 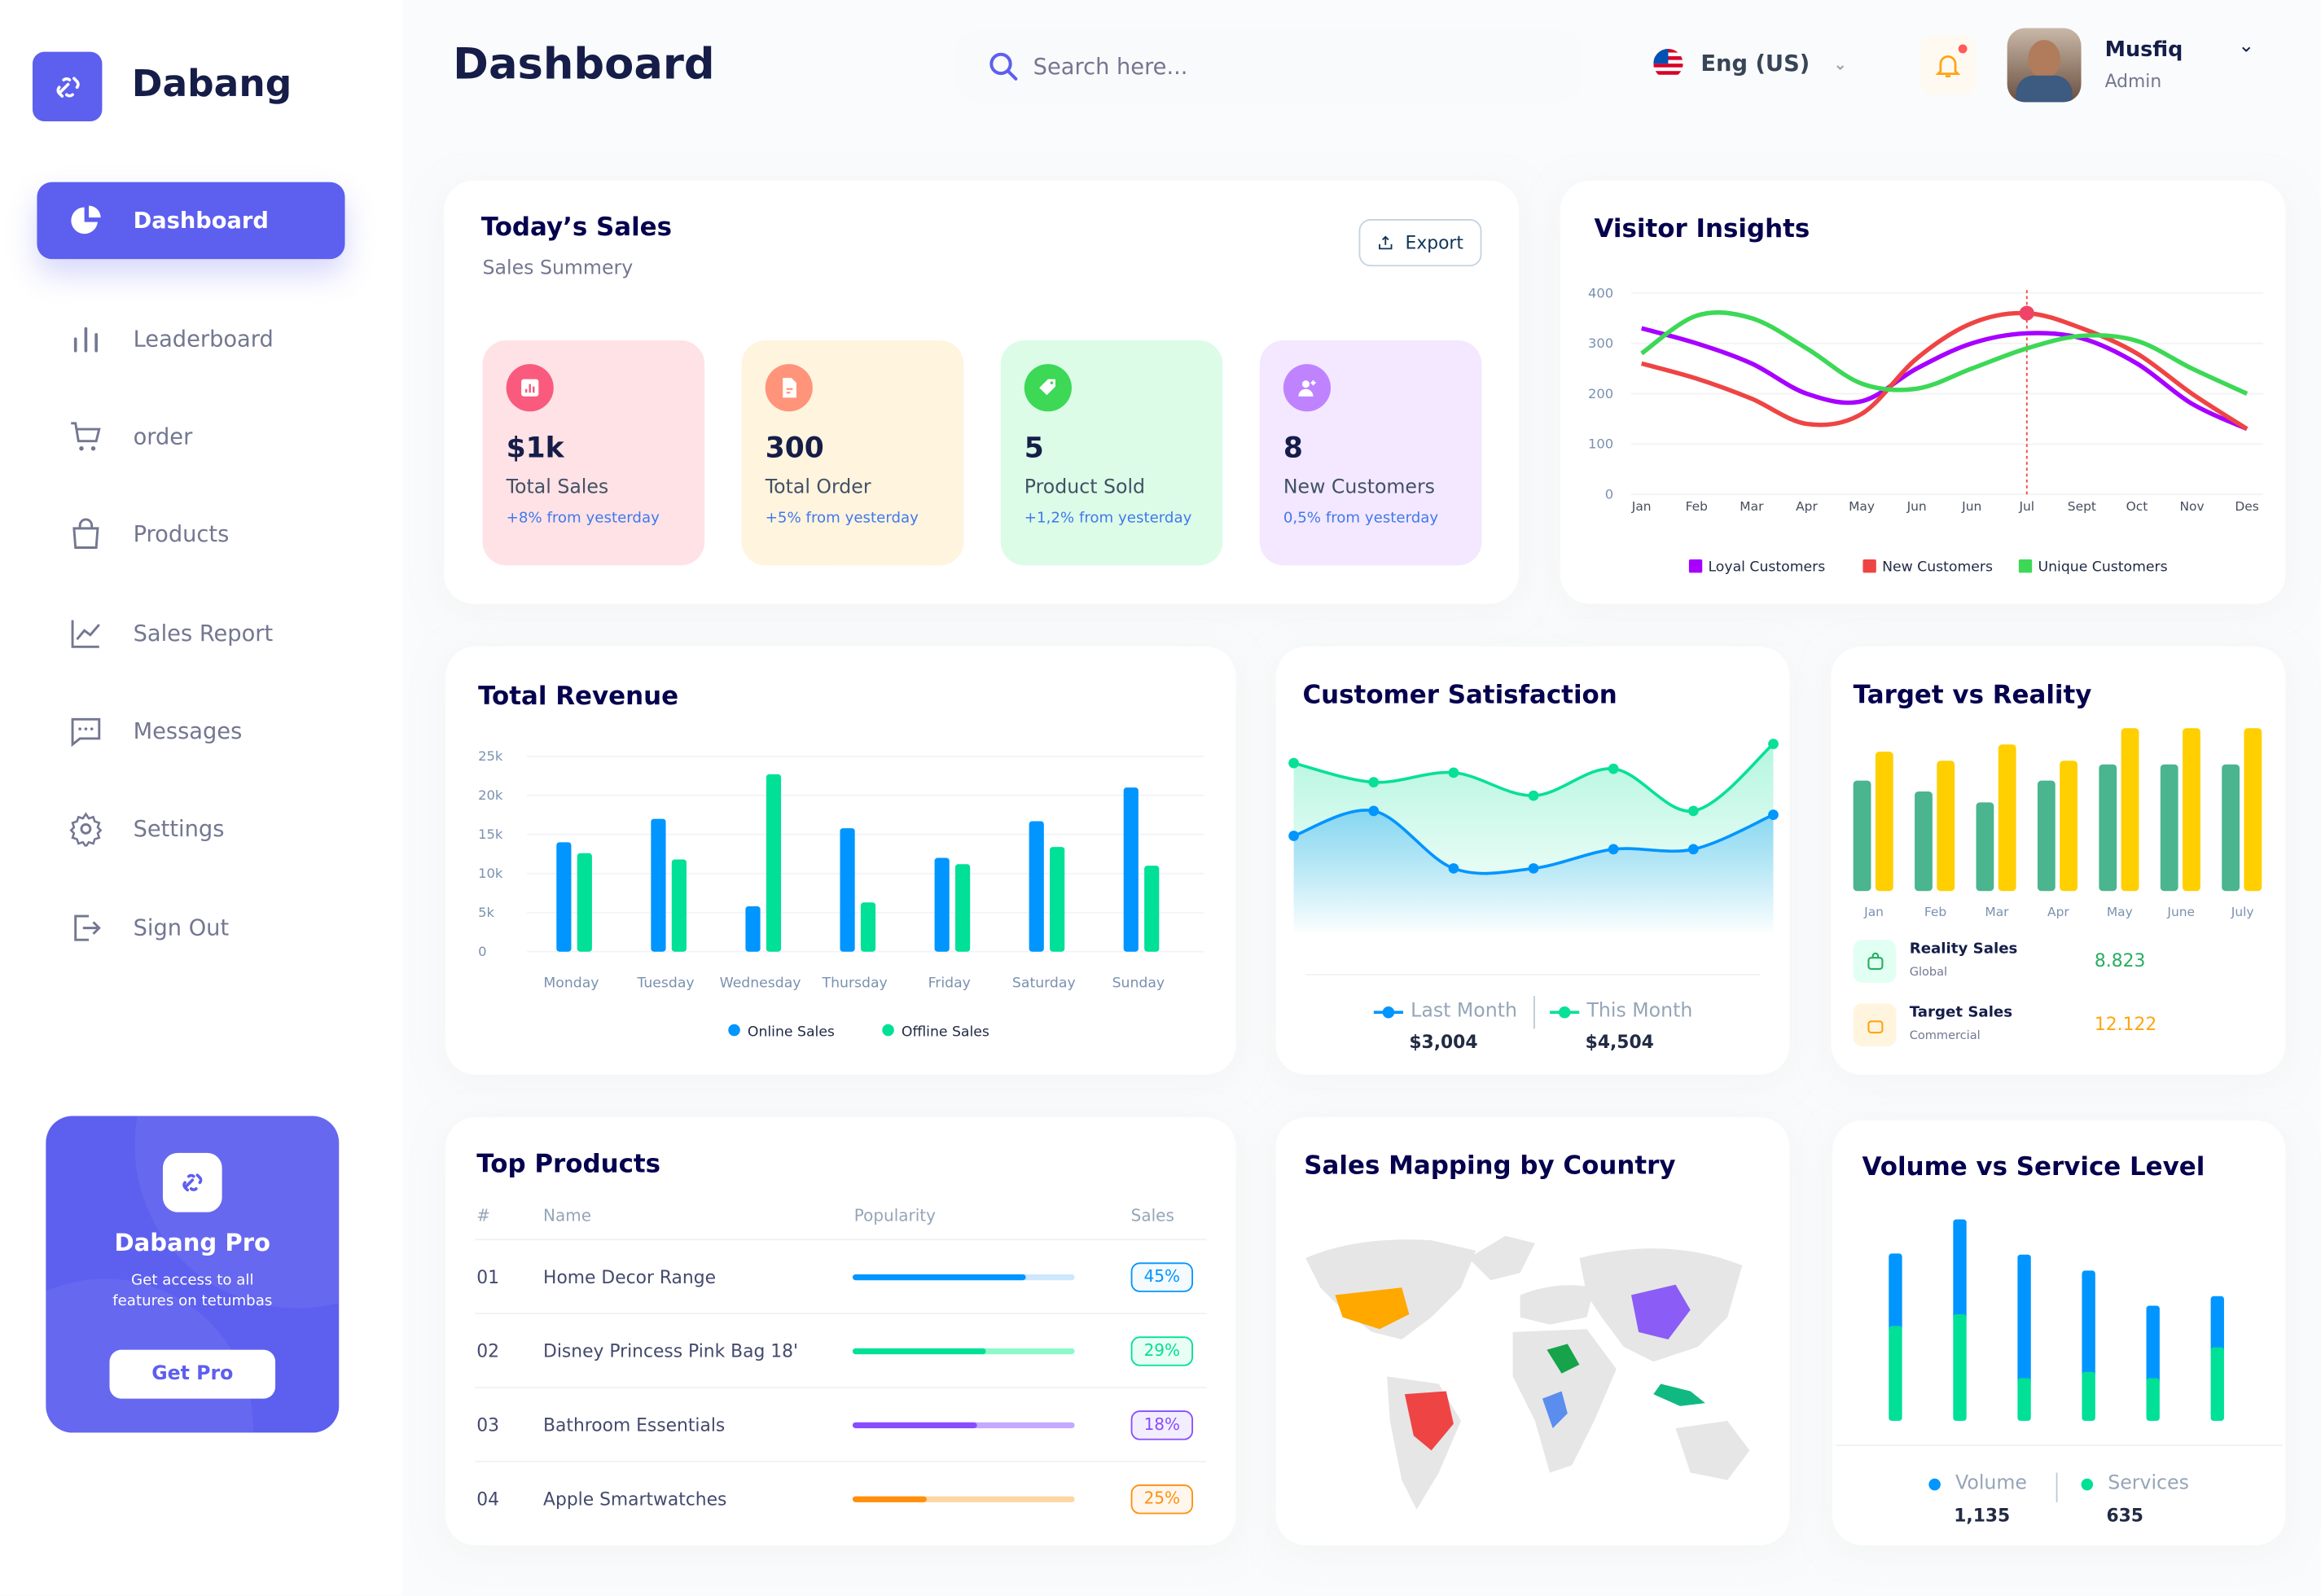 What do you see at coordinates (1963, 49) in the screenshot?
I see `notification-dot` at bounding box center [1963, 49].